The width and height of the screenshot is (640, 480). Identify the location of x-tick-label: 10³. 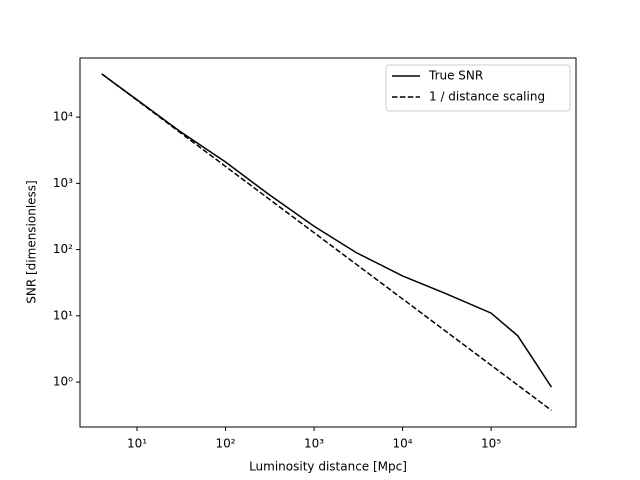
(314, 444).